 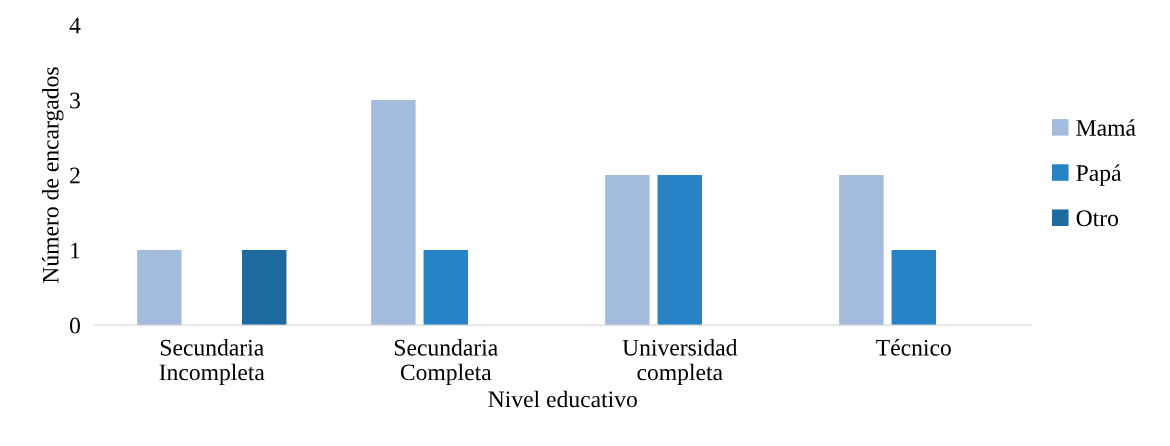 I want to click on x-tick-label: Secundaria Incompleta, so click(x=212, y=362).